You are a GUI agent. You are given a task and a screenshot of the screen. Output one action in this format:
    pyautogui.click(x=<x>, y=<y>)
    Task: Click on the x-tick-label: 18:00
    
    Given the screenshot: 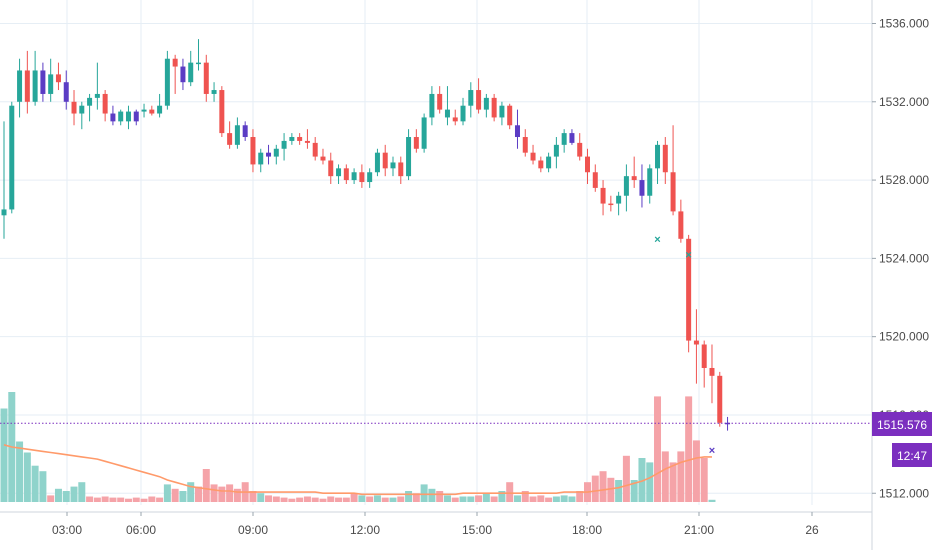 What is the action you would take?
    pyautogui.click(x=587, y=530)
    